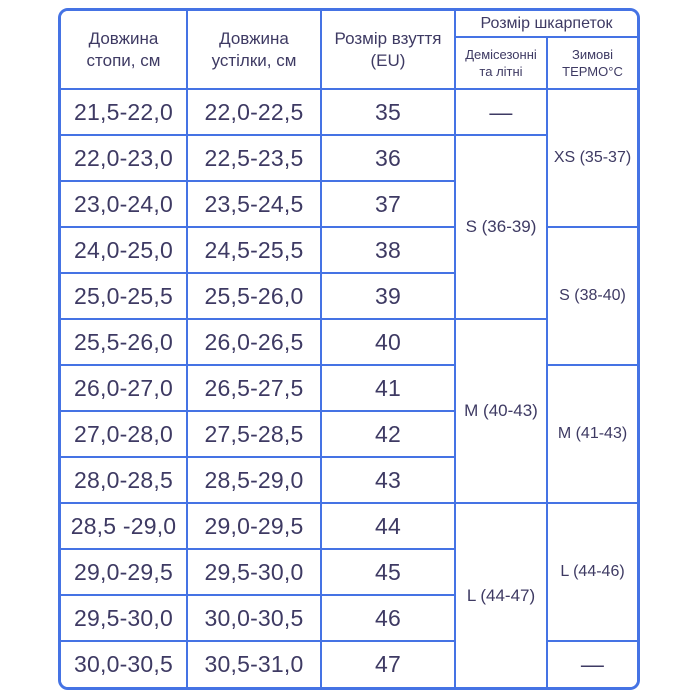 Image resolution: width=700 pixels, height=700 pixels. I want to click on insole-length-cell: 30,0-30,5, so click(254, 618).